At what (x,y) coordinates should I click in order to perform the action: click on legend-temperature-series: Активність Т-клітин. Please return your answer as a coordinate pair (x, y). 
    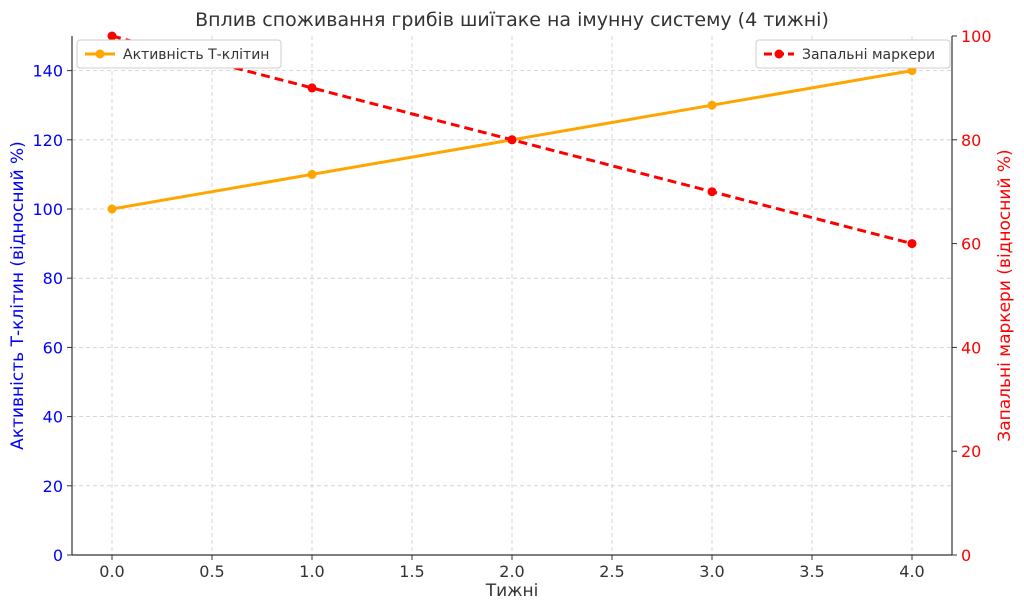
    Looking at the image, I should click on (179, 54).